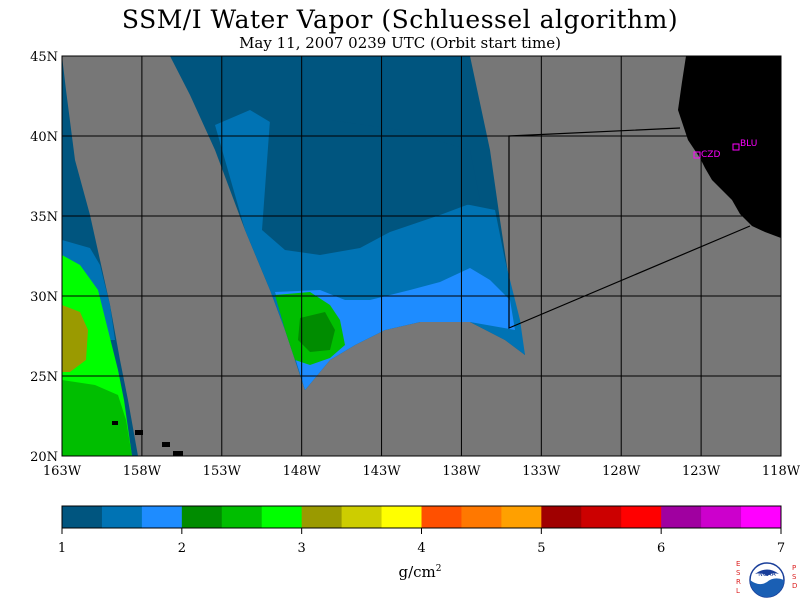 The width and height of the screenshot is (800, 600). I want to click on lat-label: 30N, so click(44, 297).